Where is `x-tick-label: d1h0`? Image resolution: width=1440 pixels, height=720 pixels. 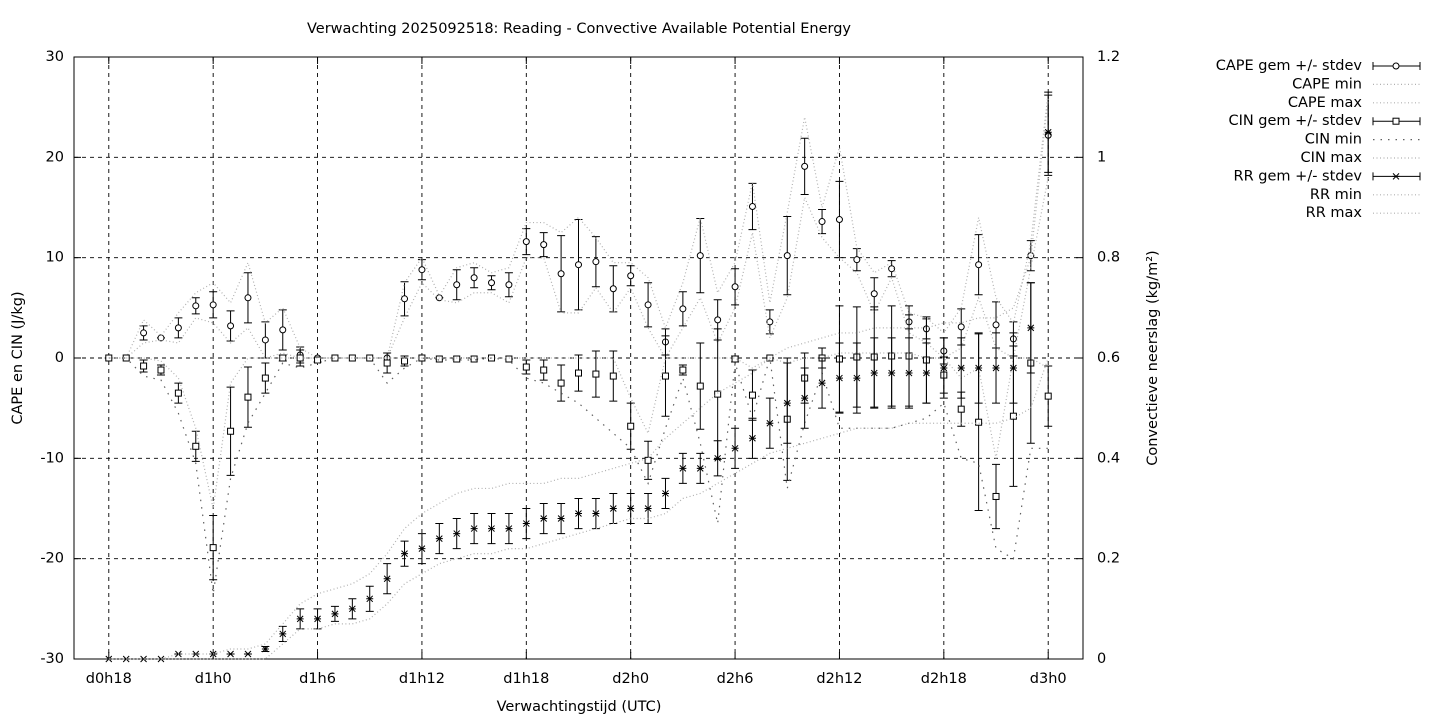 x-tick-label: d1h0 is located at coordinates (213, 679).